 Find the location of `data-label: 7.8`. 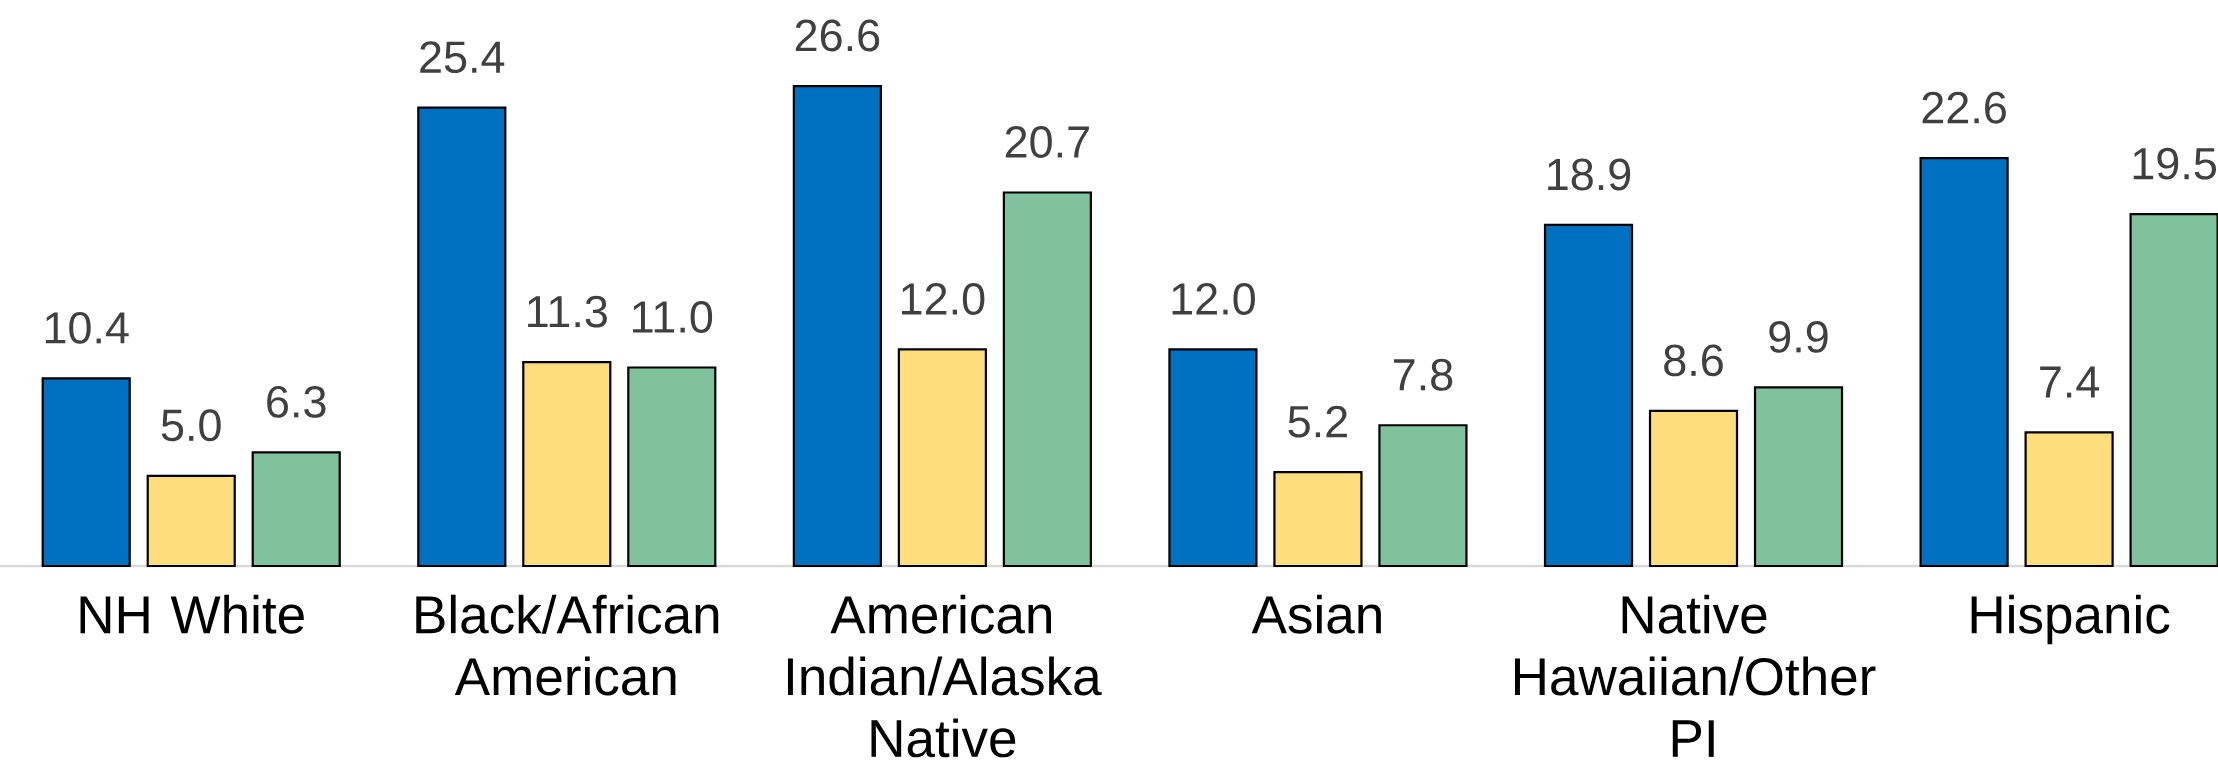

data-label: 7.8 is located at coordinates (1423, 374).